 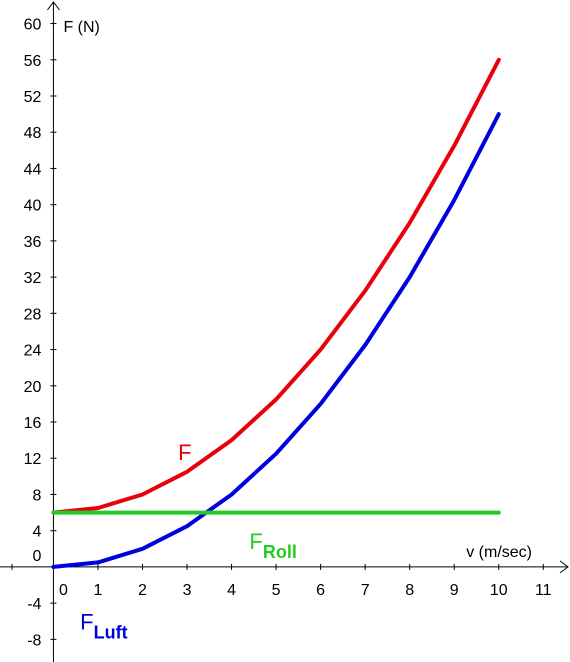 I want to click on y-tick-label: -4, so click(x=34, y=604).